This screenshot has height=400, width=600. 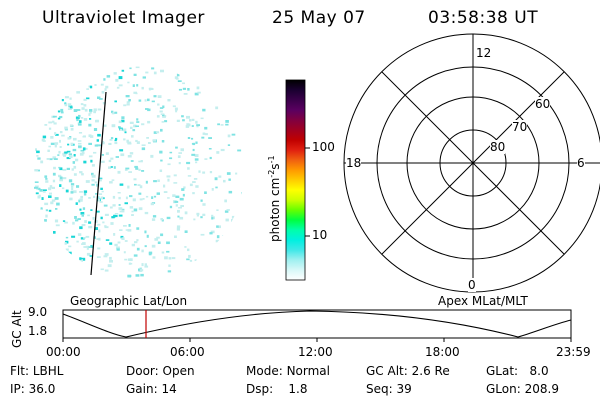 What do you see at coordinates (520, 127) in the screenshot?
I see `polar-ring-label-70: 70` at bounding box center [520, 127].